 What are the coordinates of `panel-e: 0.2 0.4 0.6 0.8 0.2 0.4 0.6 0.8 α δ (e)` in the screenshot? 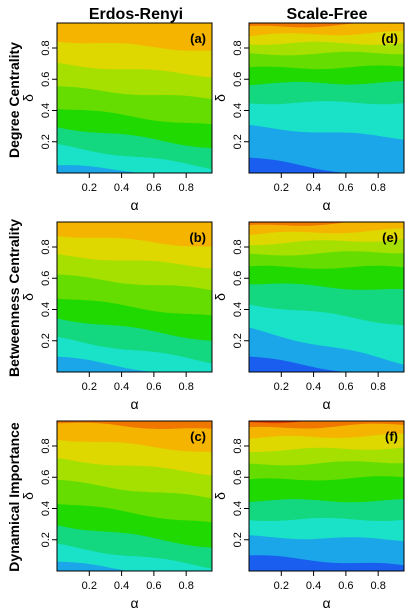 It's located at (308, 316).